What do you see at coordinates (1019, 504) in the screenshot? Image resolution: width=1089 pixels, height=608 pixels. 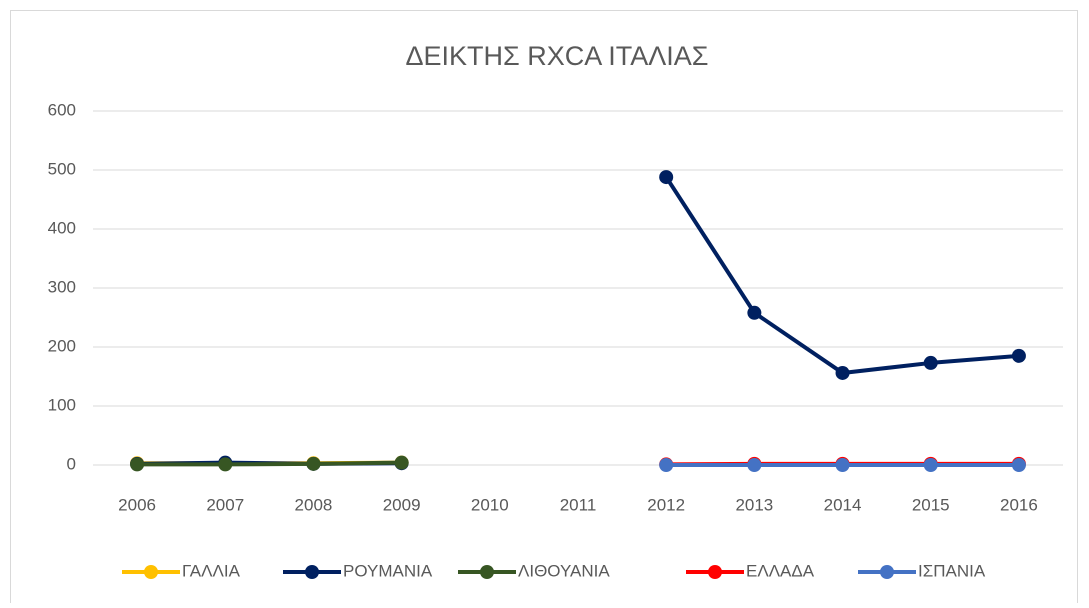 I see `x-tick-label: 2016` at bounding box center [1019, 504].